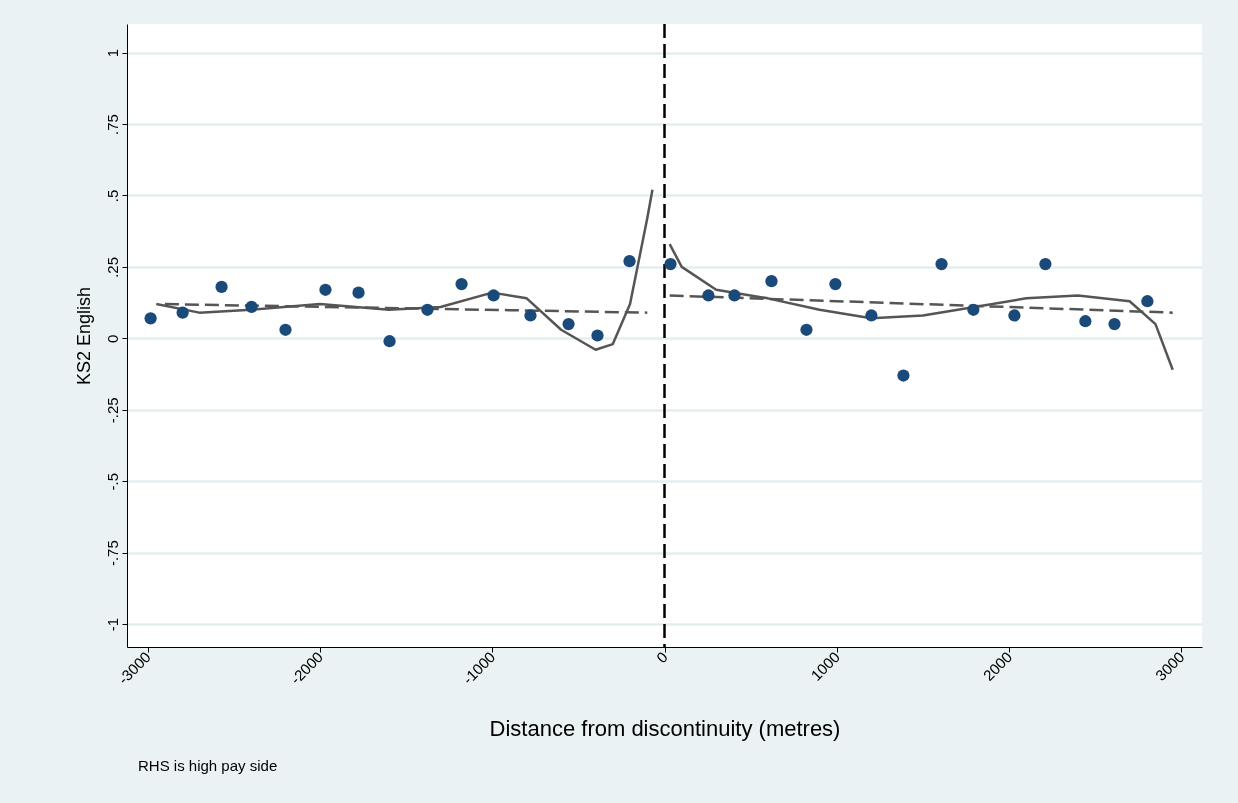 The image size is (1238, 803). What do you see at coordinates (661, 657) in the screenshot?
I see `x-tick-label: 0` at bounding box center [661, 657].